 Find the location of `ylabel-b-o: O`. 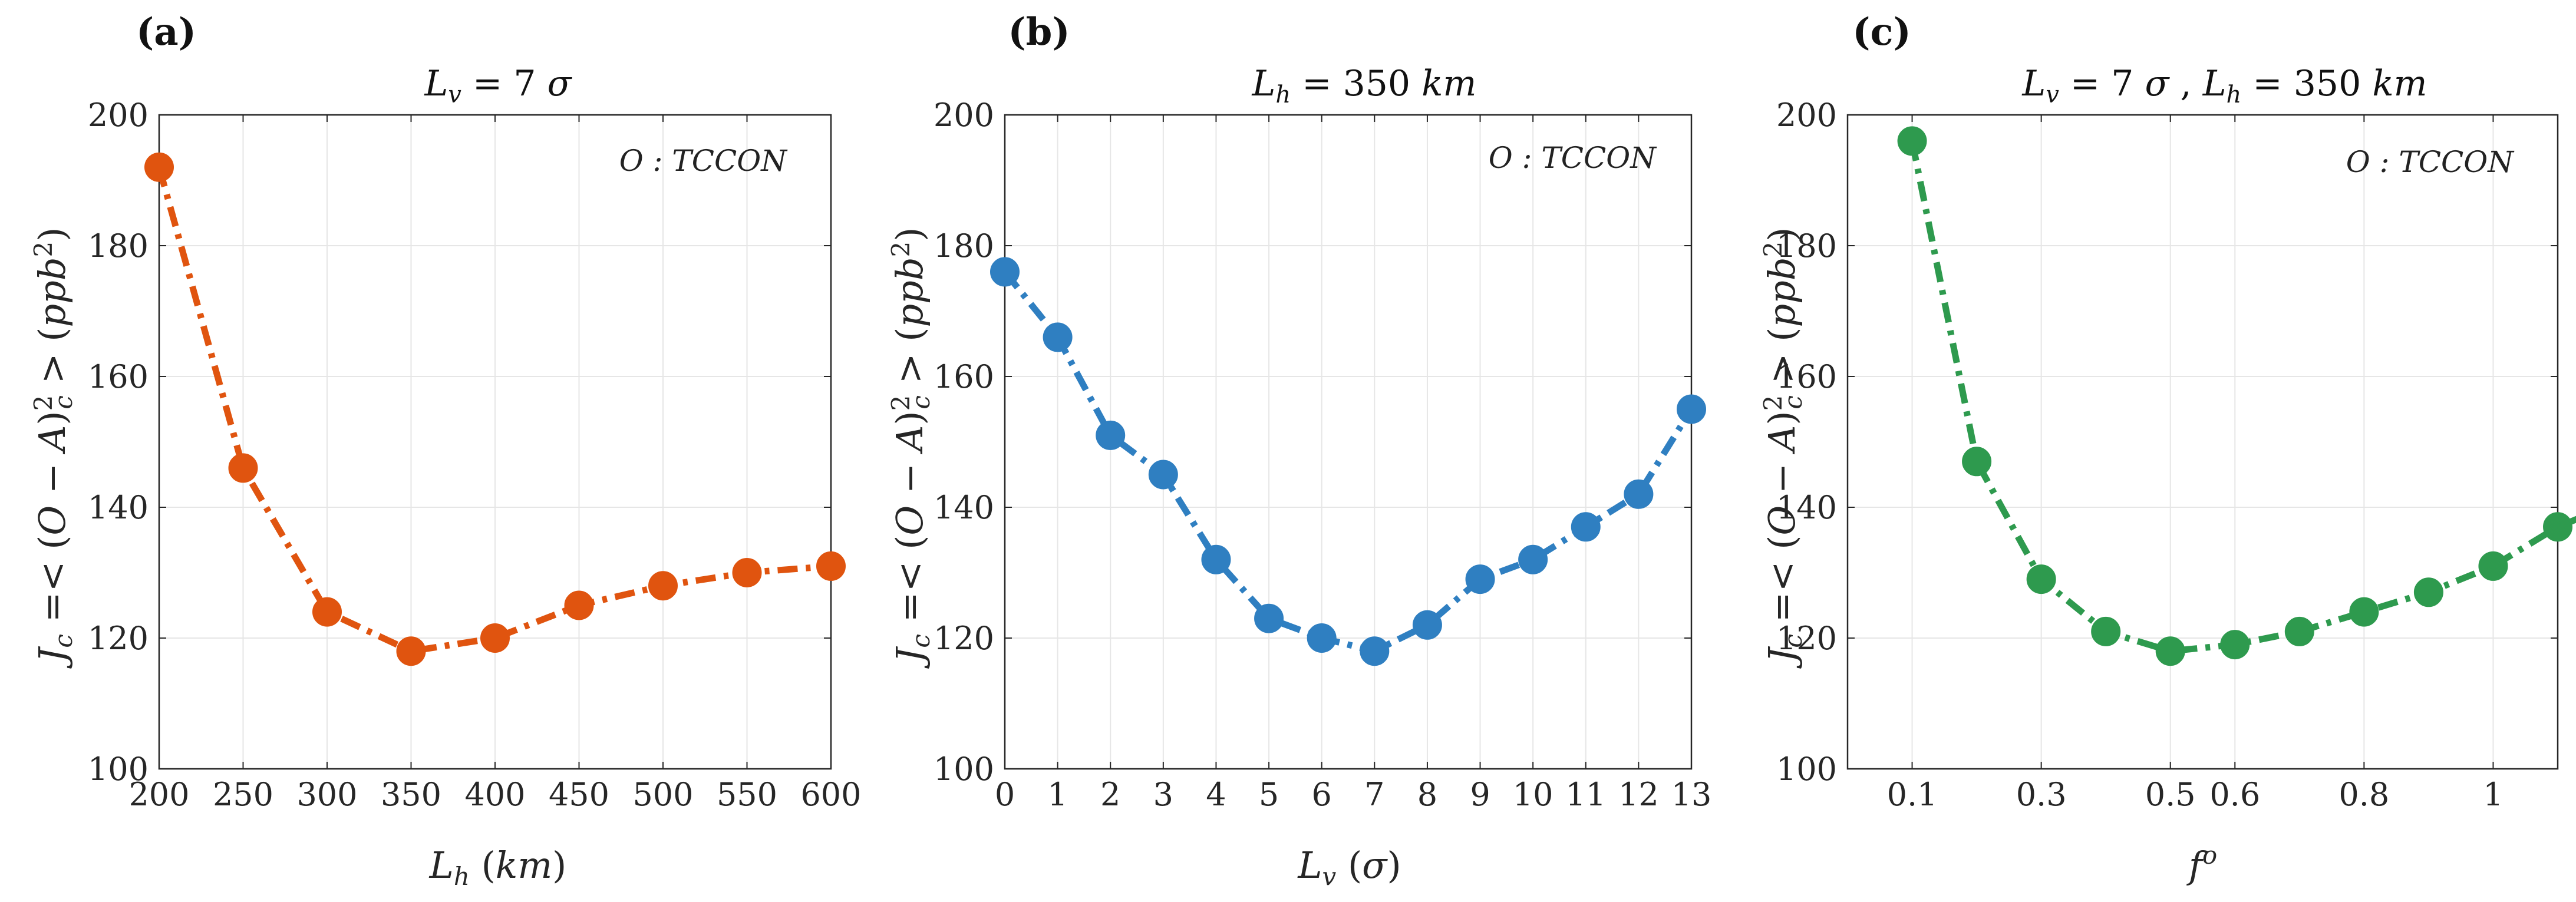

ylabel-b-o: O is located at coordinates (910, 520).